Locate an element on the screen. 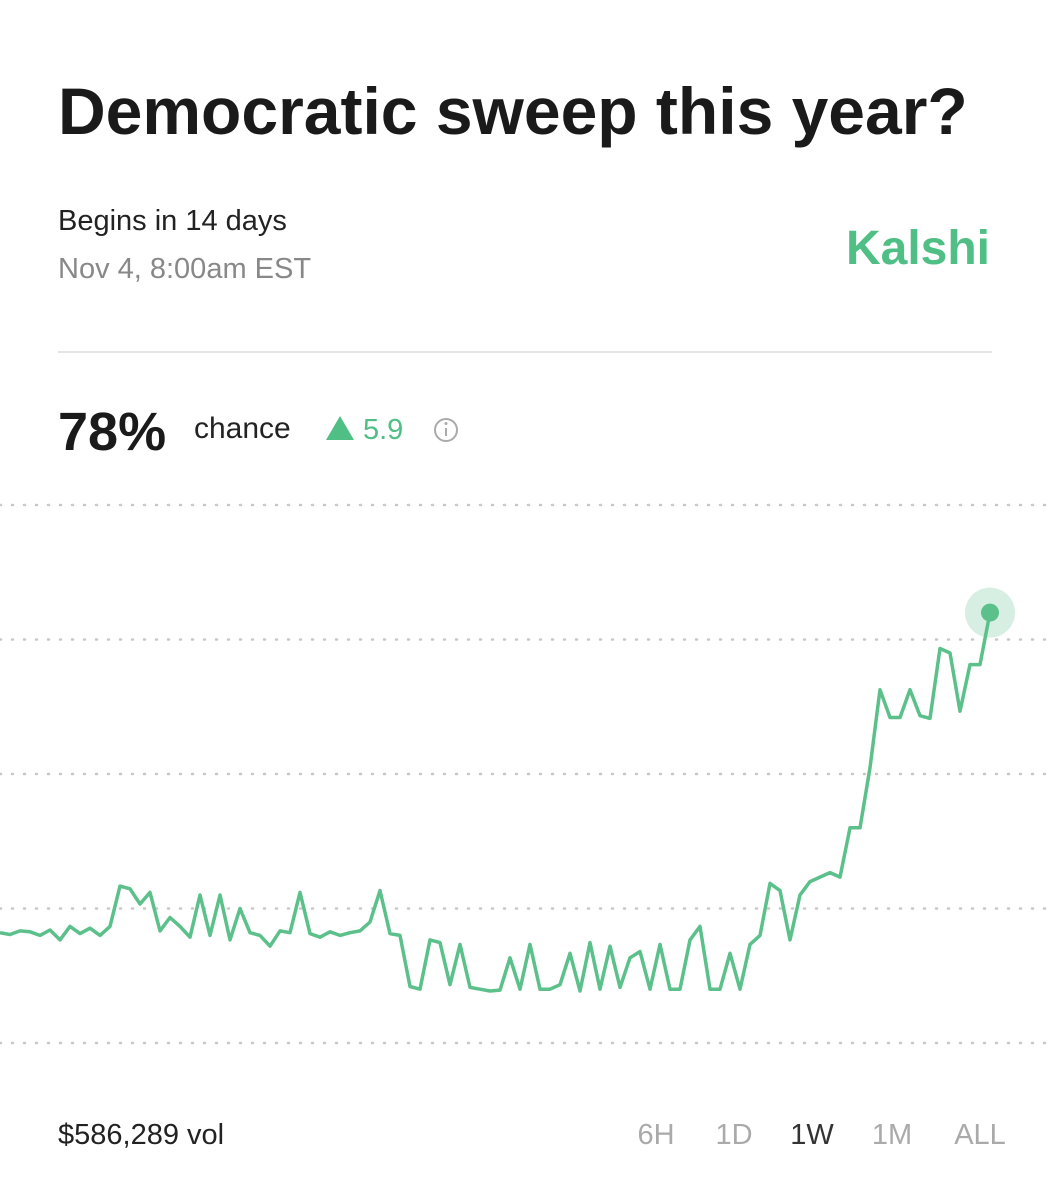 The image size is (1049, 1200). info-icon is located at coordinates (446, 430).